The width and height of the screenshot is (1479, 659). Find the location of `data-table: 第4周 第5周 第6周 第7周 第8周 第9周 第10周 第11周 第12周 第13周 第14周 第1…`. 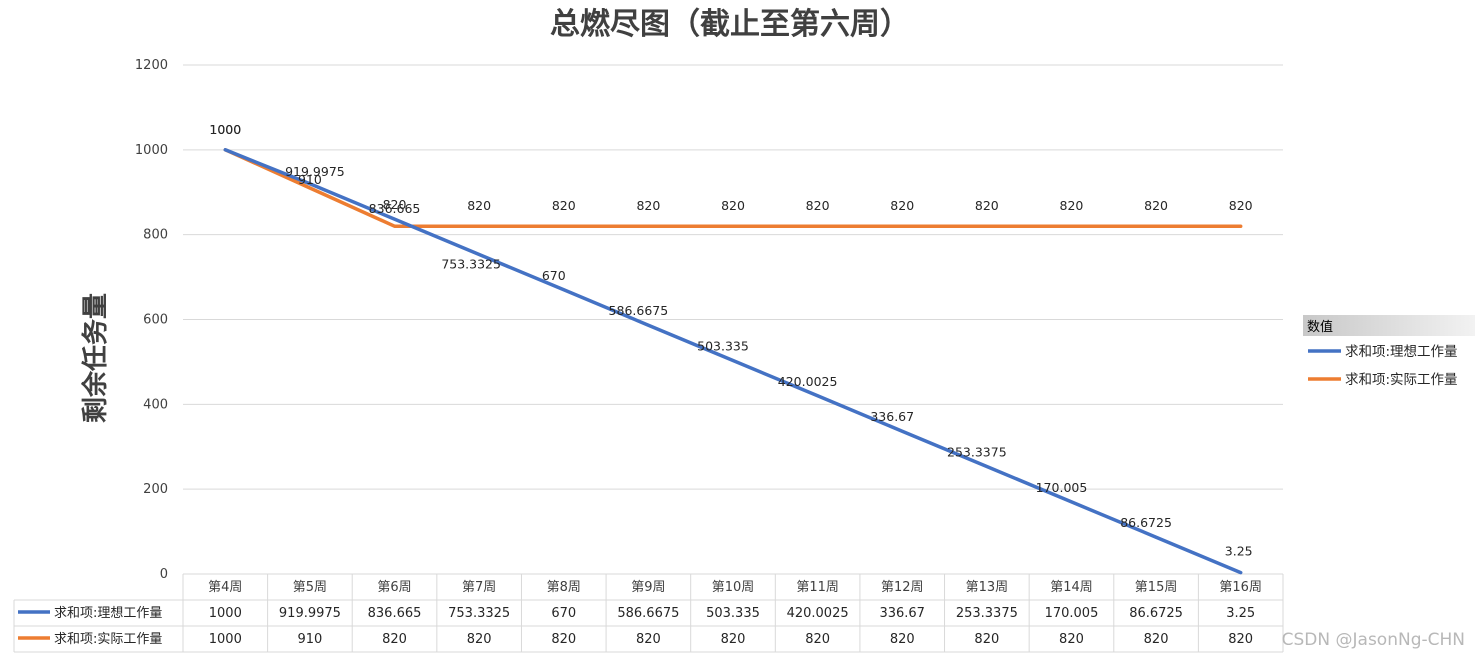

data-table: 第4周 第5周 第6周 第7周 第8周 第9周 第10周 第11周 第12周 第13周 第14周 第1… is located at coordinates (648, 613).